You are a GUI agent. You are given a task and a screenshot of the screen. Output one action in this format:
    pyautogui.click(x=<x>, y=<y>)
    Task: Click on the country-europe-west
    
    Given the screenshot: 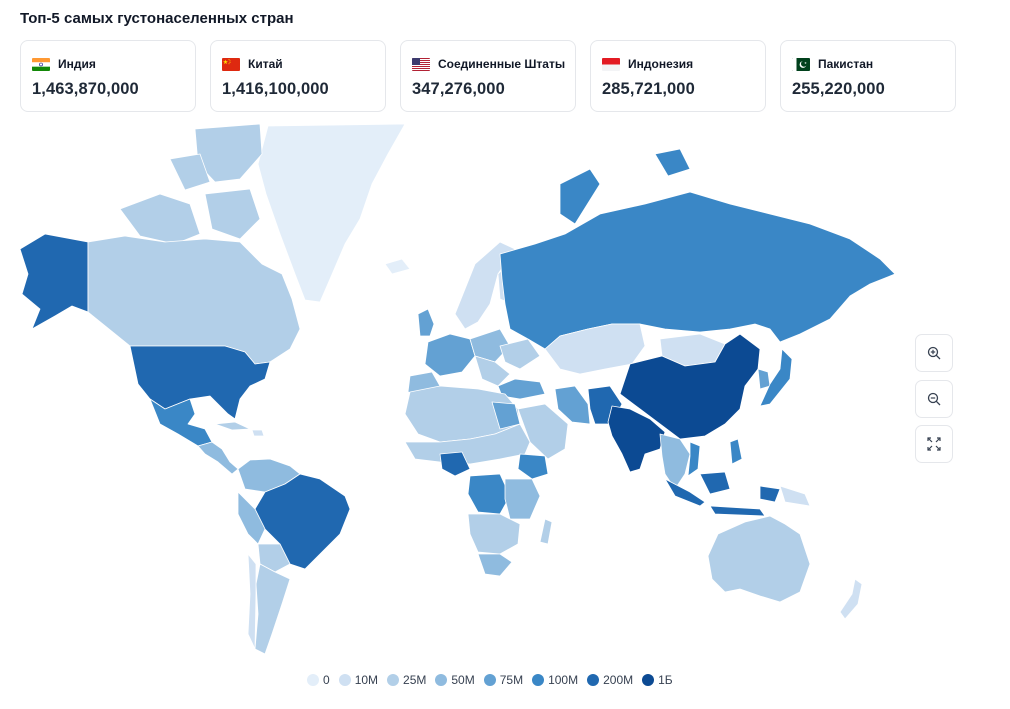 What is the action you would take?
    pyautogui.click(x=450, y=355)
    